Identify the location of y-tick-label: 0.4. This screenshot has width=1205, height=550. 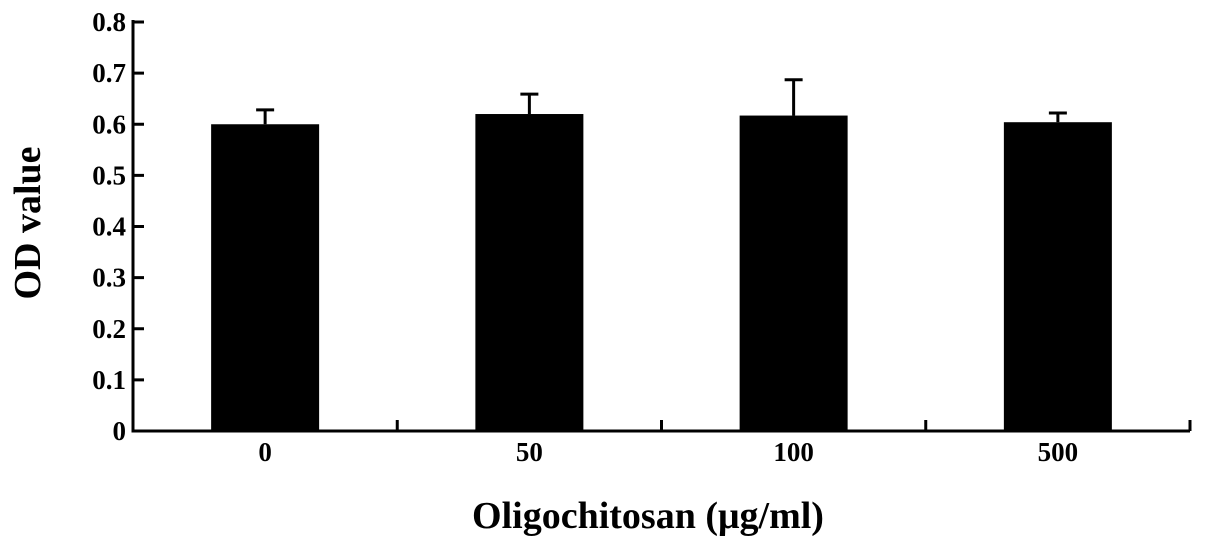
(109, 227).